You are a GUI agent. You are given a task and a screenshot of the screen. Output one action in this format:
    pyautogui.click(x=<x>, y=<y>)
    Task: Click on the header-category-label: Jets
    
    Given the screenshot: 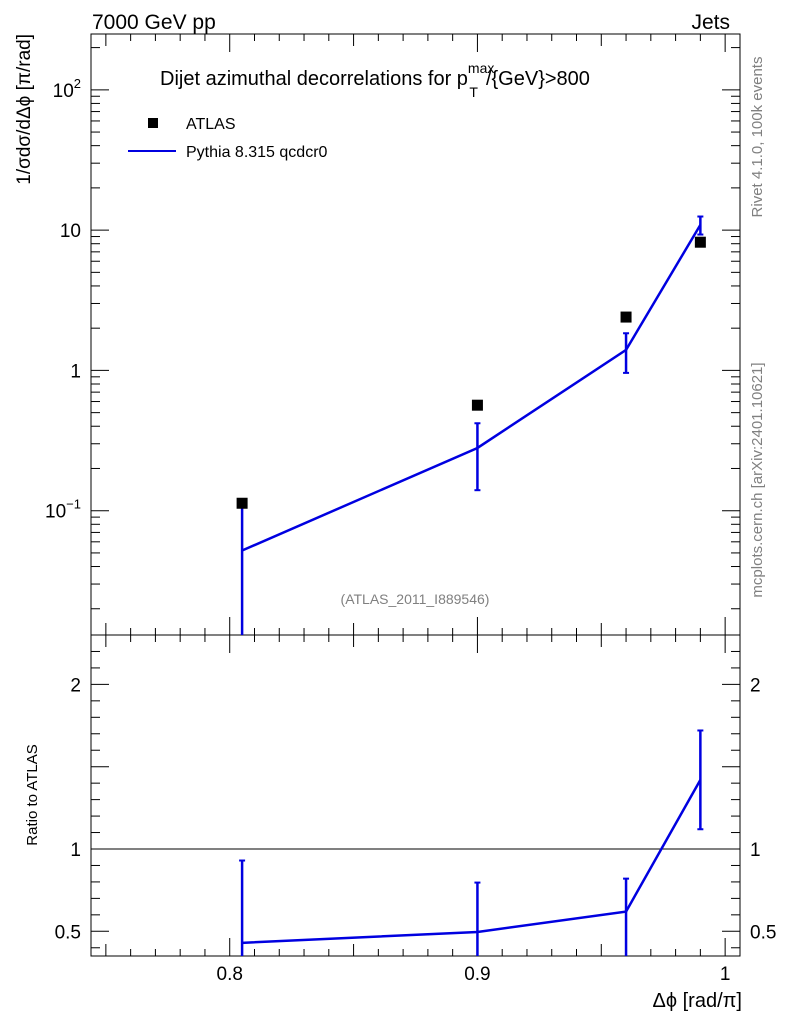 What is the action you would take?
    pyautogui.click(x=710, y=22)
    